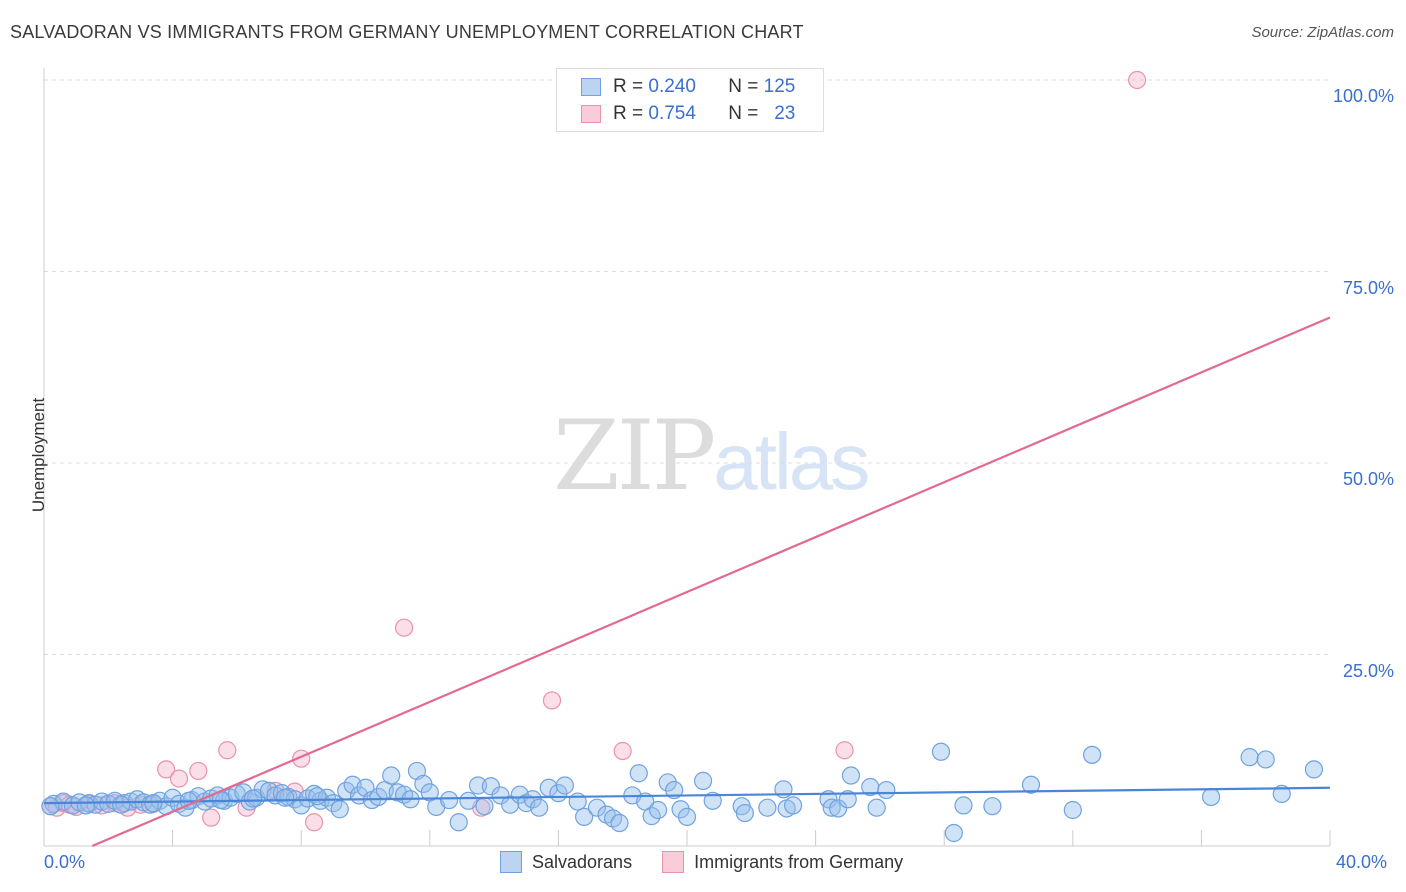 The width and height of the screenshot is (1406, 892). I want to click on bottom-legend: Salvadorans Immigrants from Germany, so click(716, 862).